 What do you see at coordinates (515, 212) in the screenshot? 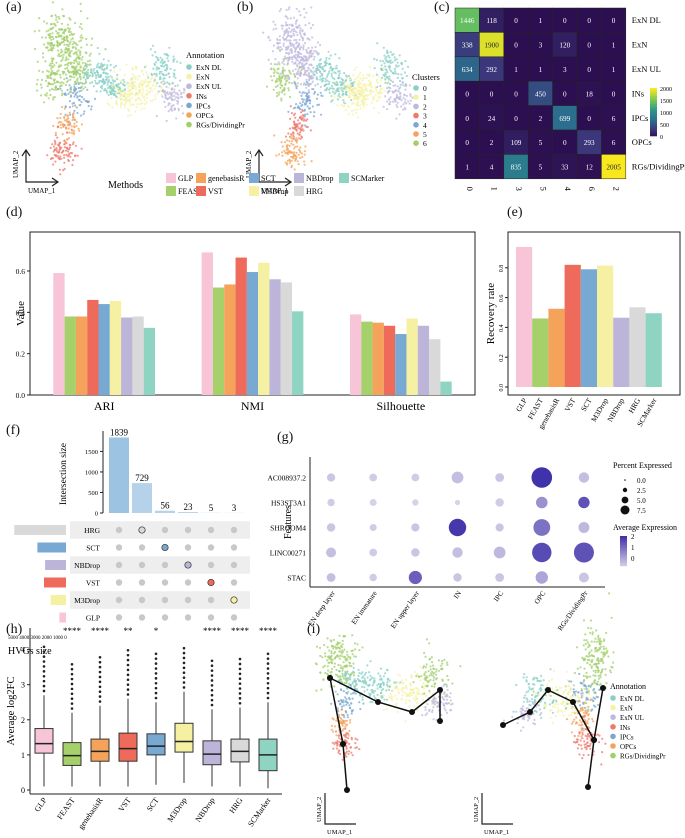
I see `panel-label-e: (e)` at bounding box center [515, 212].